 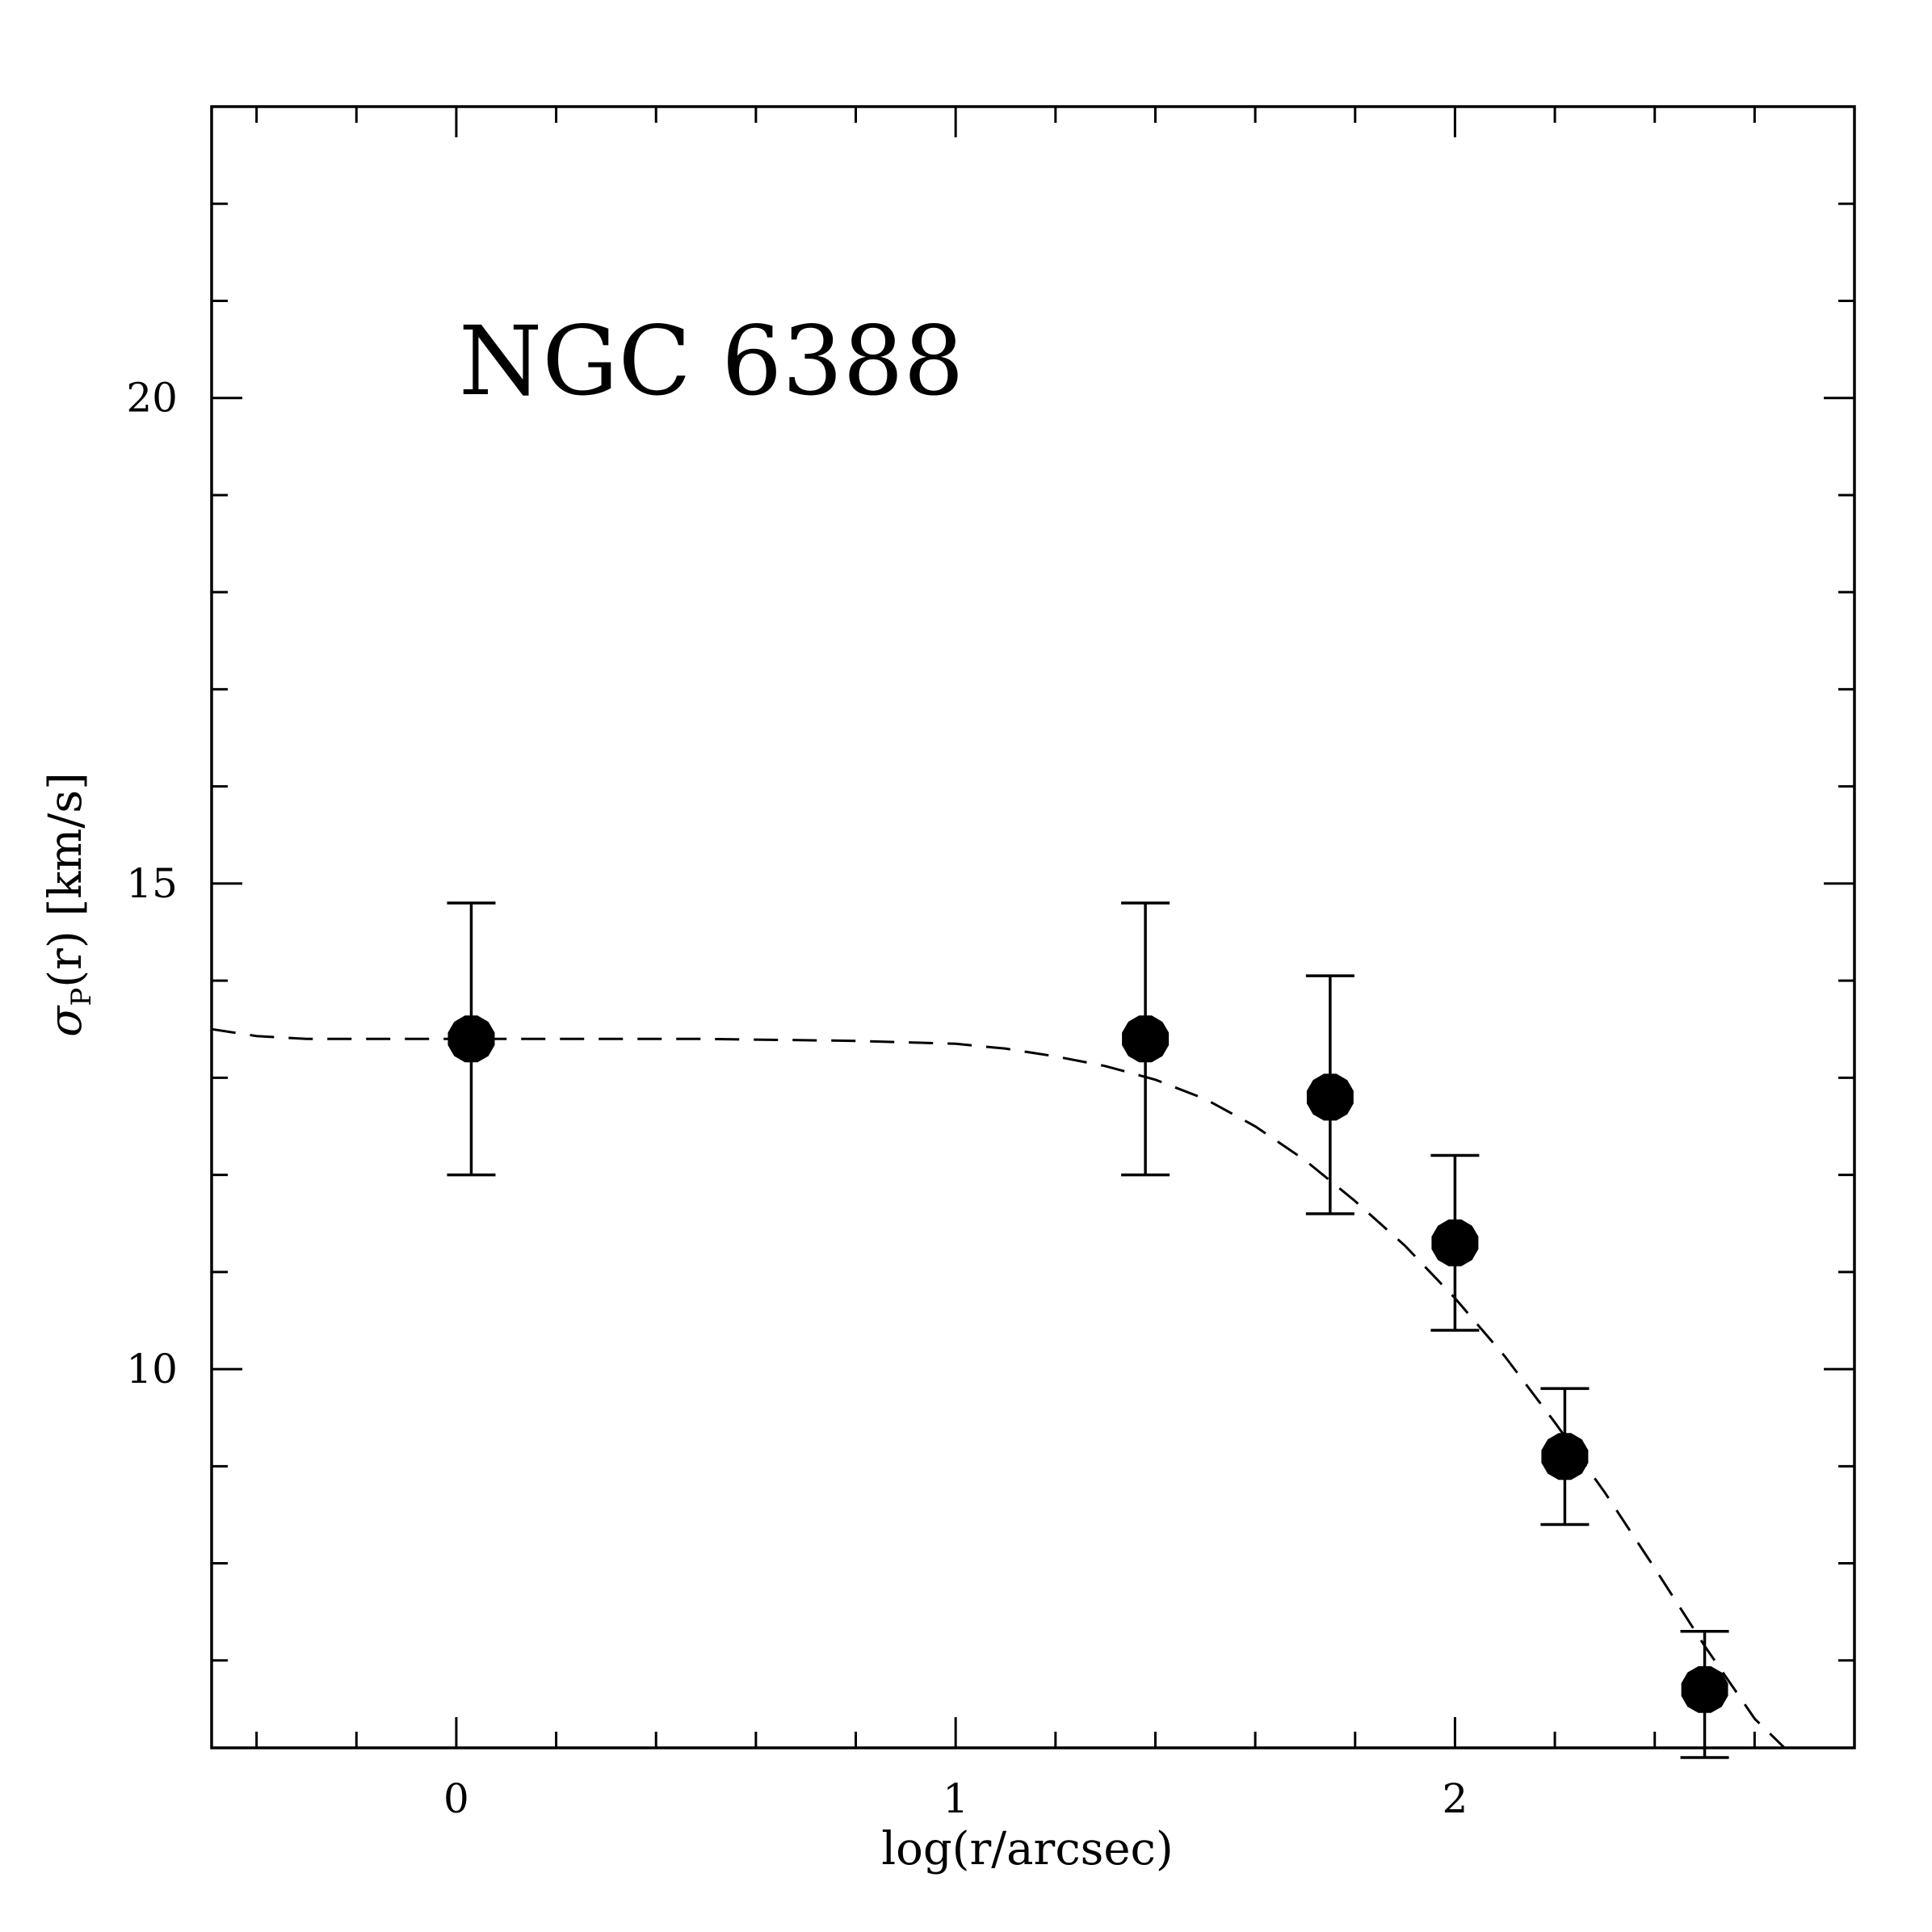 What do you see at coordinates (82, 997) in the screenshot?
I see `y-axis-label-subscript: P` at bounding box center [82, 997].